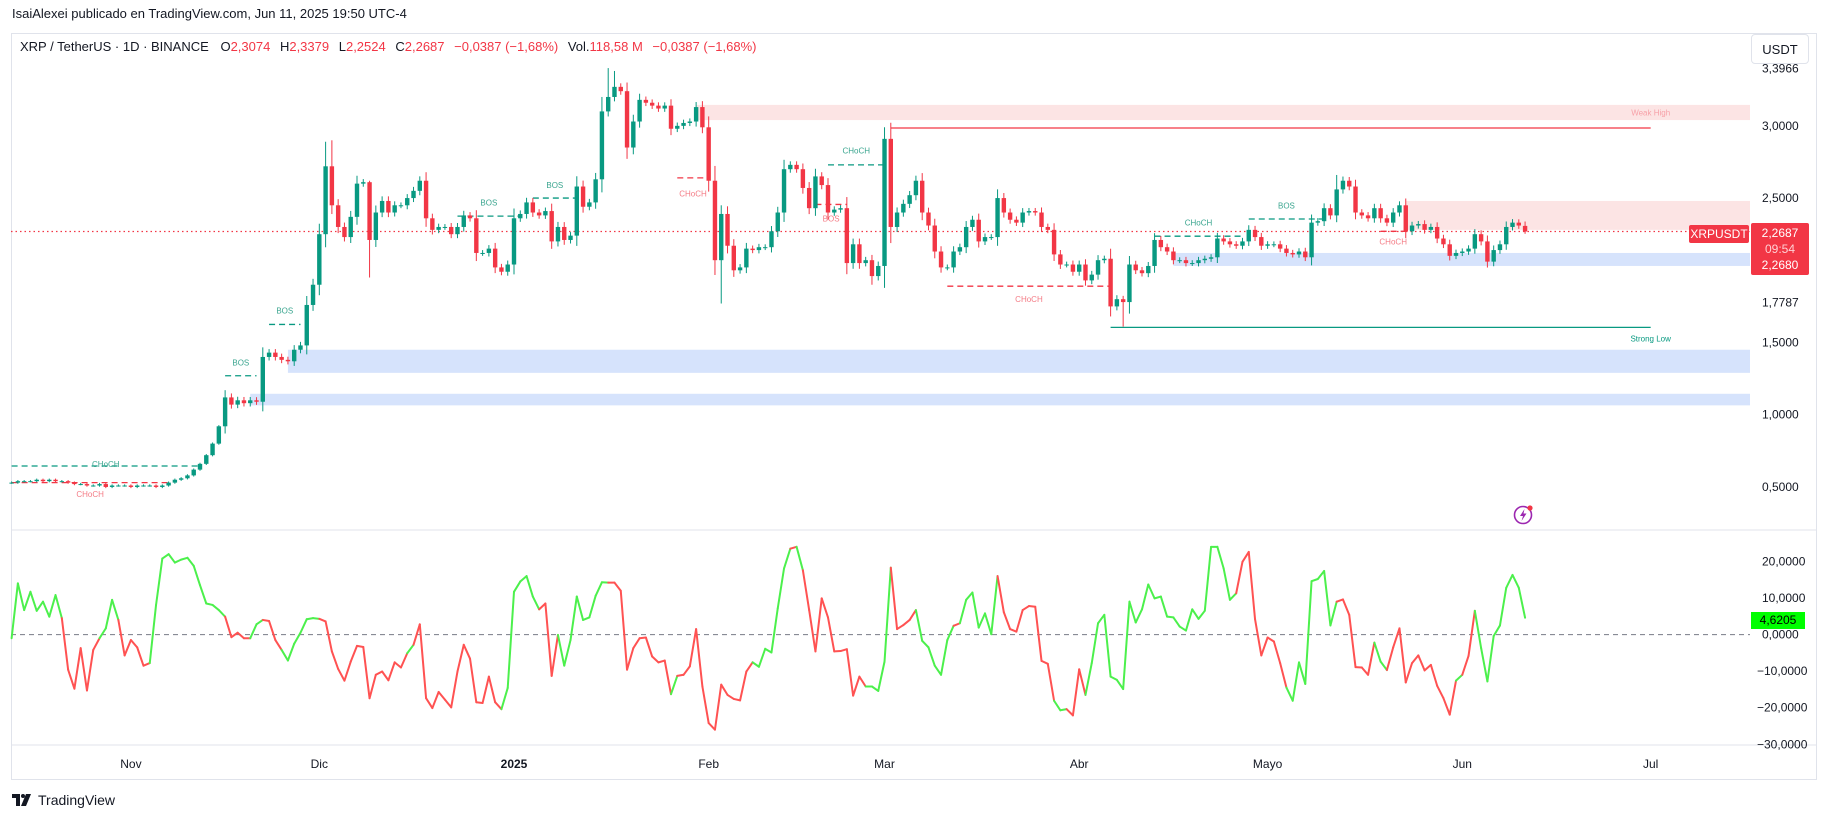 The width and height of the screenshot is (1826, 820). I want to click on high-label: H, so click(284, 46).